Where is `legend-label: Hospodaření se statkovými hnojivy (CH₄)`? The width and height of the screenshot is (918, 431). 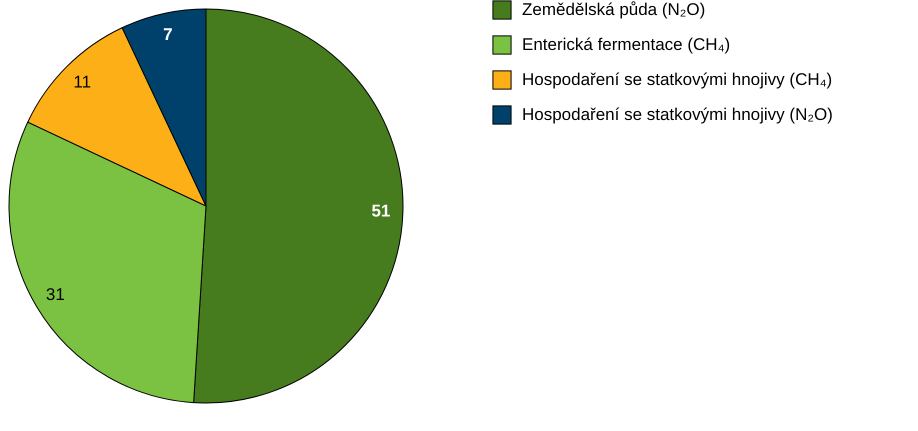
legend-label: Hospodaření se statkovými hnojivy (CH₄) is located at coordinates (677, 79).